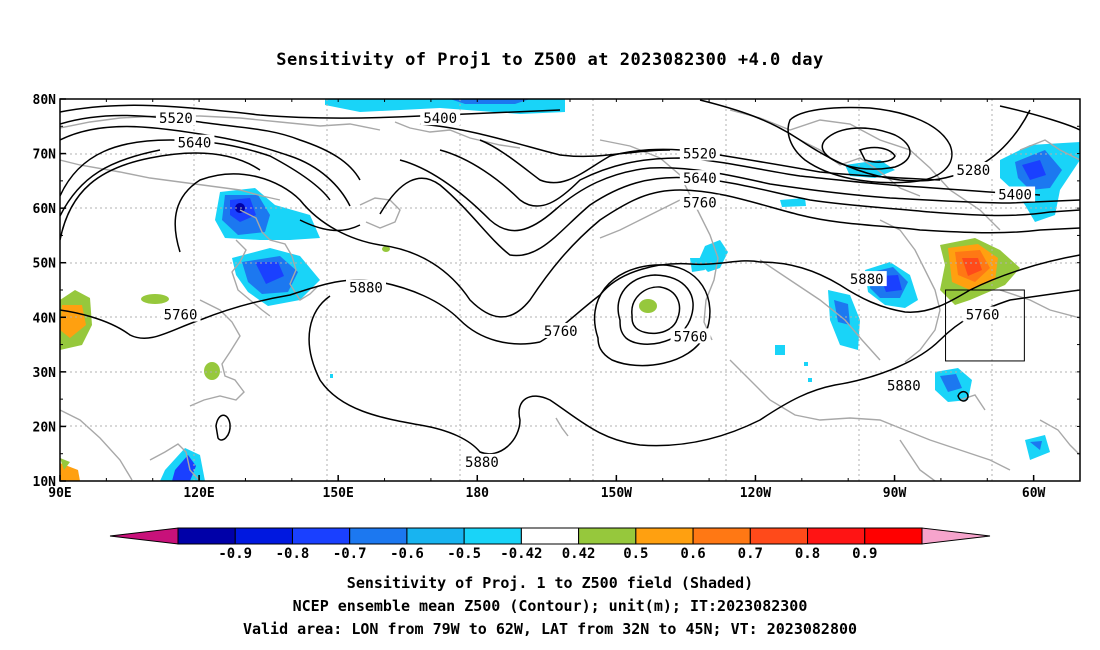  What do you see at coordinates (45, 209) in the screenshot?
I see `lat-tick-label: 60N` at bounding box center [45, 209].